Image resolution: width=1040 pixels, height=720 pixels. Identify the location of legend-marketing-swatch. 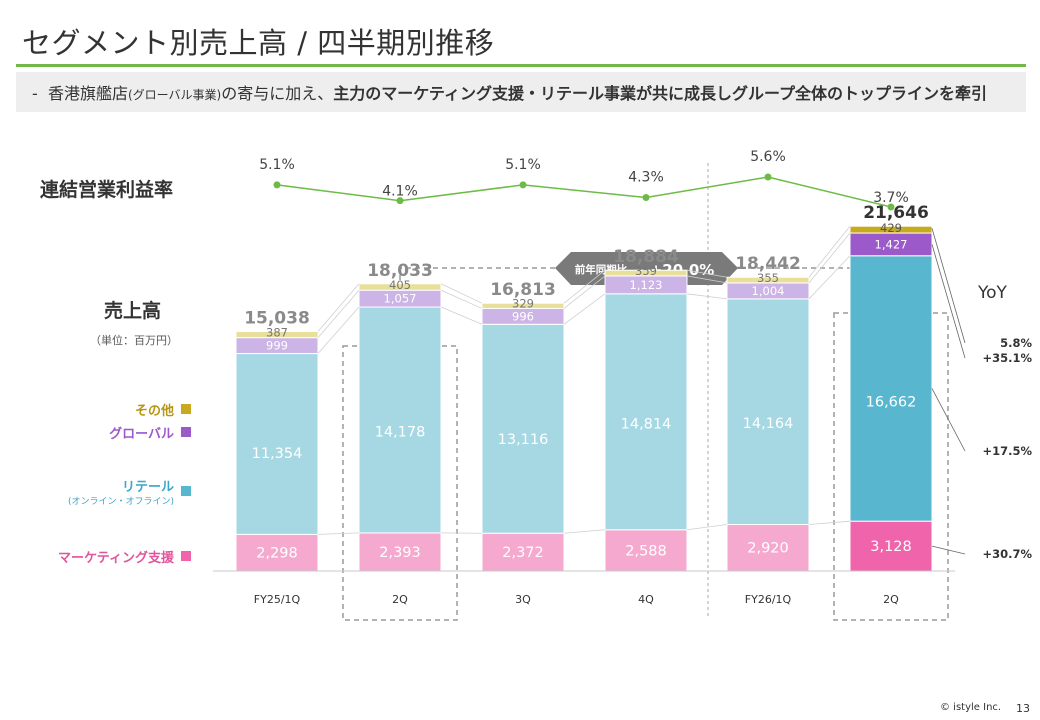
(186, 556).